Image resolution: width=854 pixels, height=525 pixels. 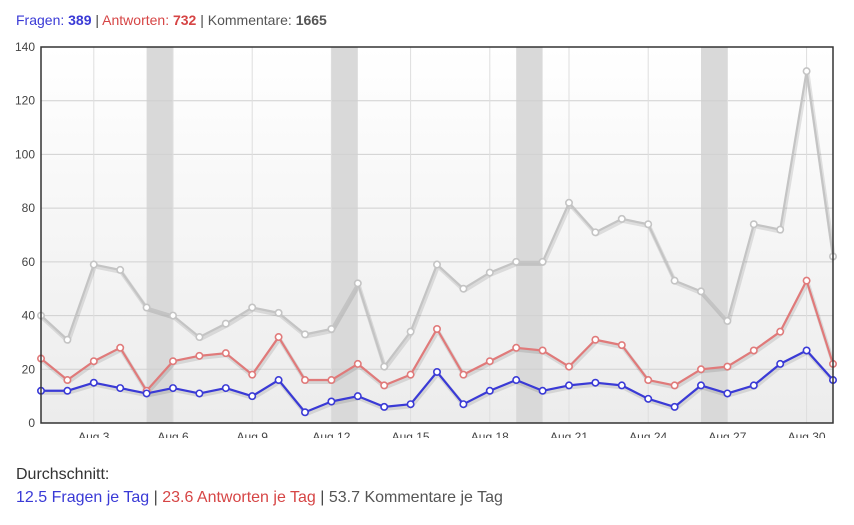 I want to click on questions-average: 12.5 Fragen je Tag, so click(x=83, y=497).